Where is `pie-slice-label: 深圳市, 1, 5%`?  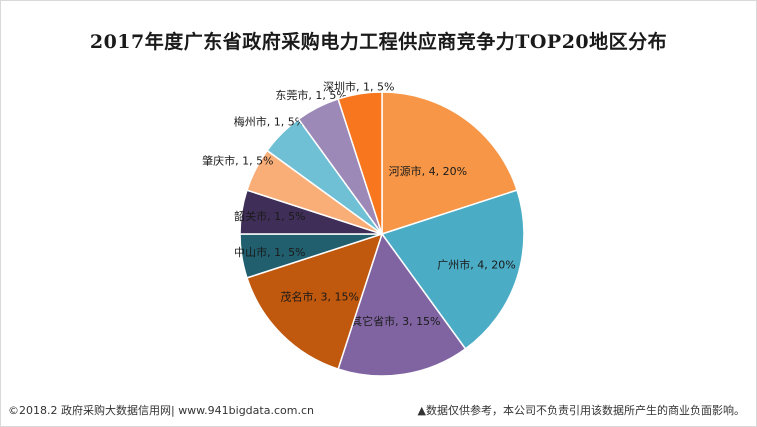 pie-slice-label: 深圳市, 1, 5% is located at coordinates (358, 87).